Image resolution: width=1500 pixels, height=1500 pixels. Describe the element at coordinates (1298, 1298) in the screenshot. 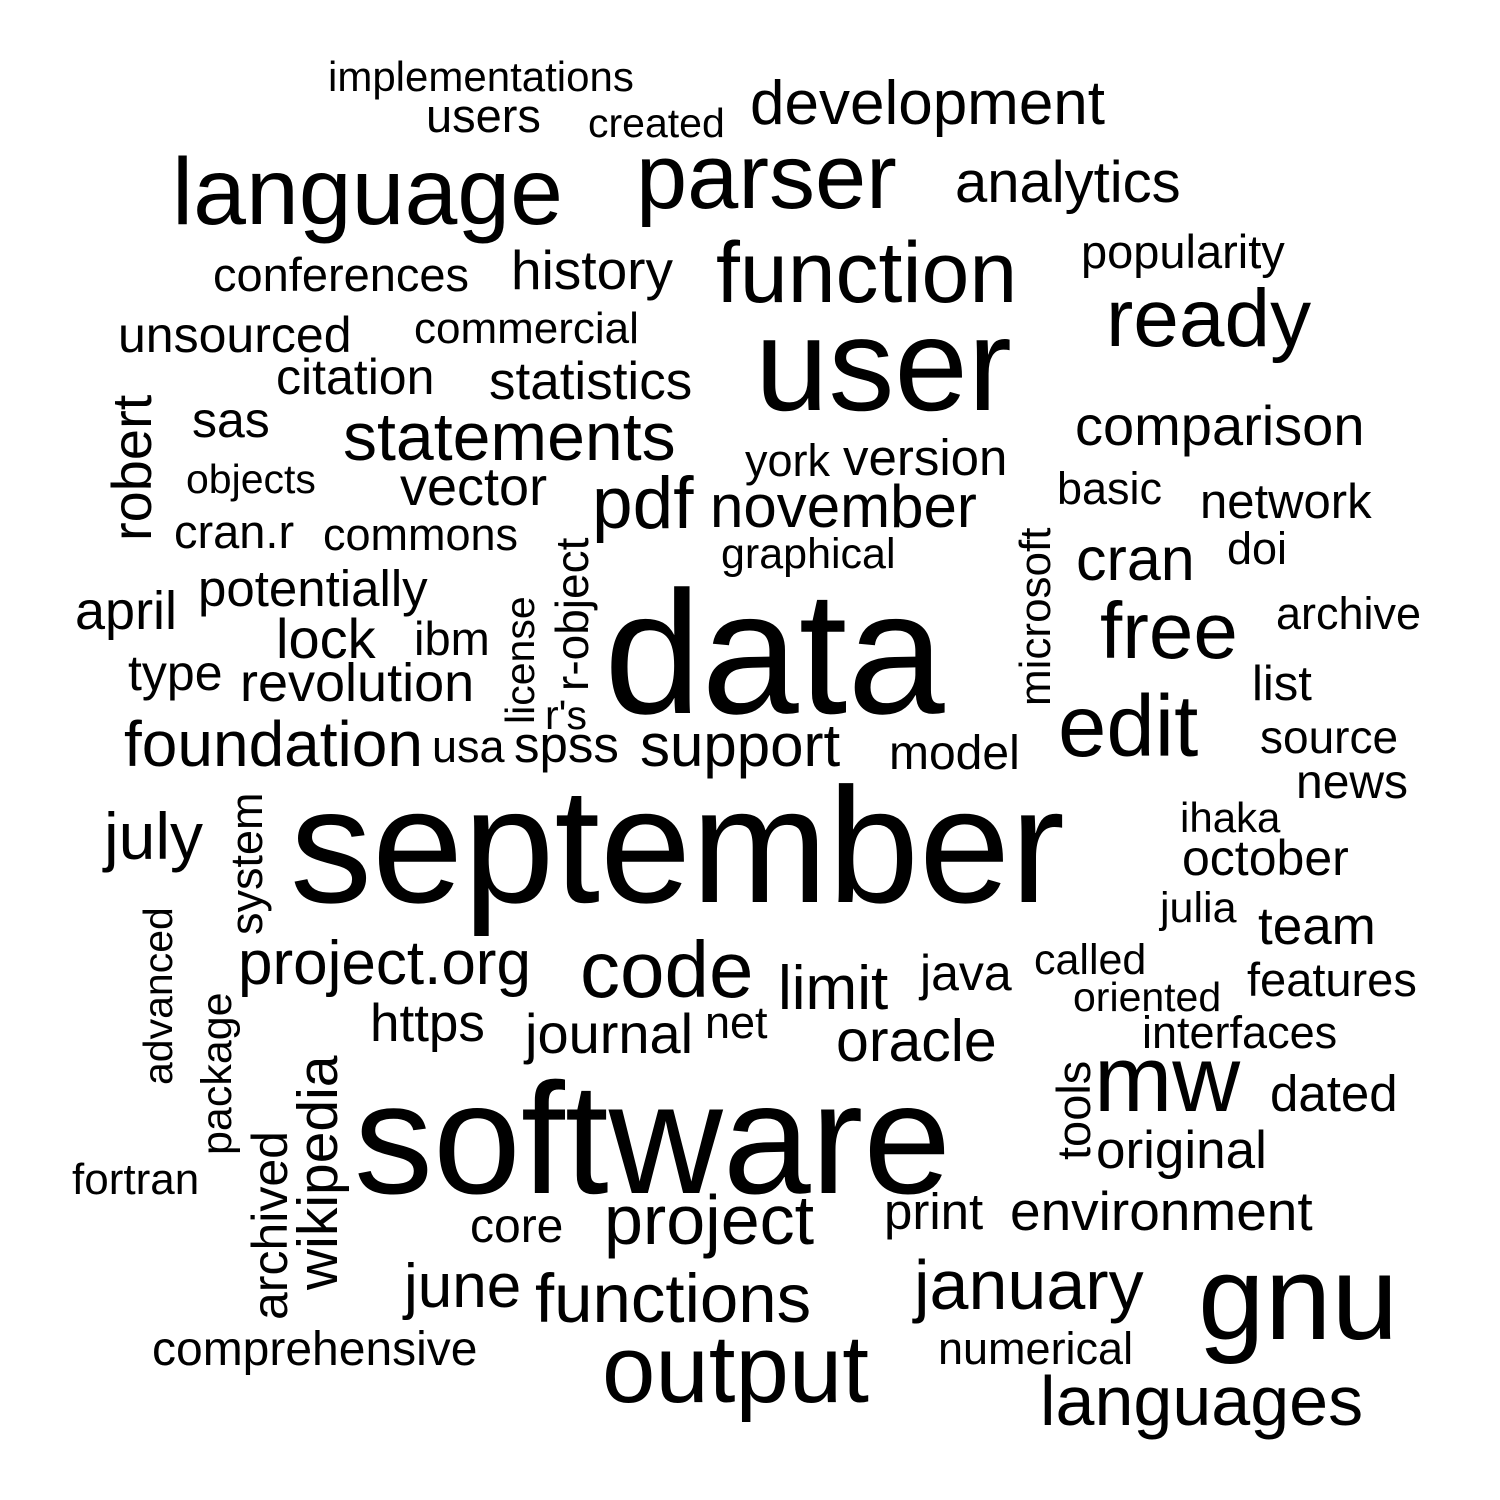

I see `word-gnu: gnu` at that location.